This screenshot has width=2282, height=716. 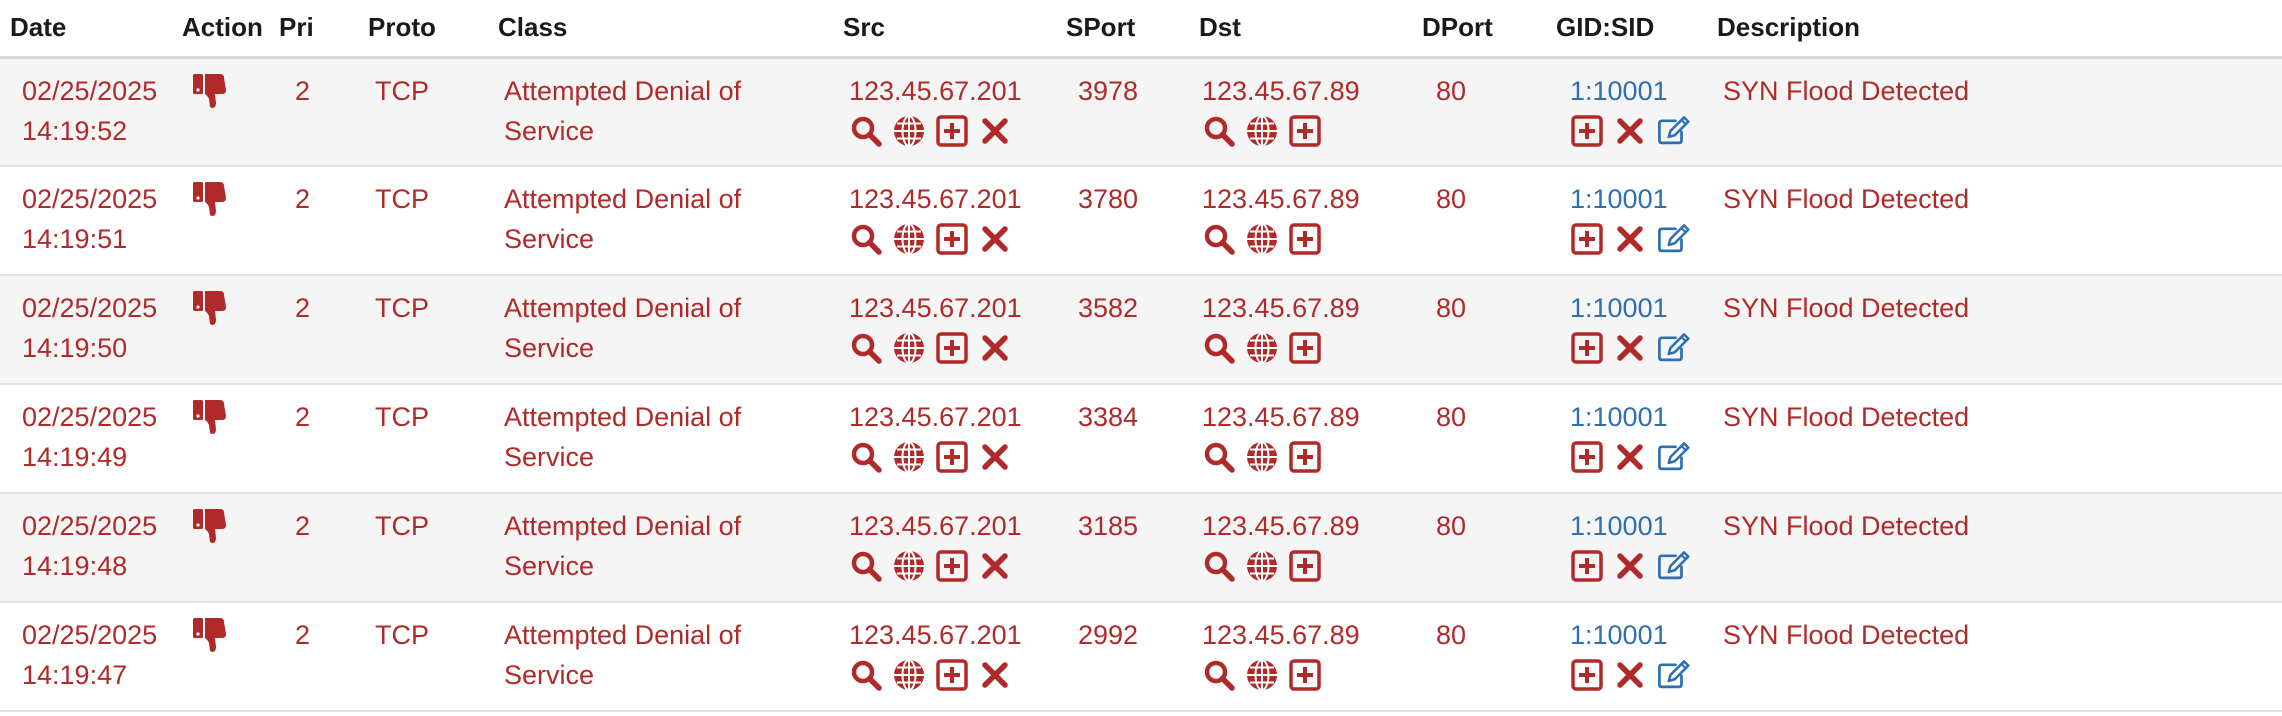 What do you see at coordinates (230, 29) in the screenshot?
I see `column-header-action: Action` at bounding box center [230, 29].